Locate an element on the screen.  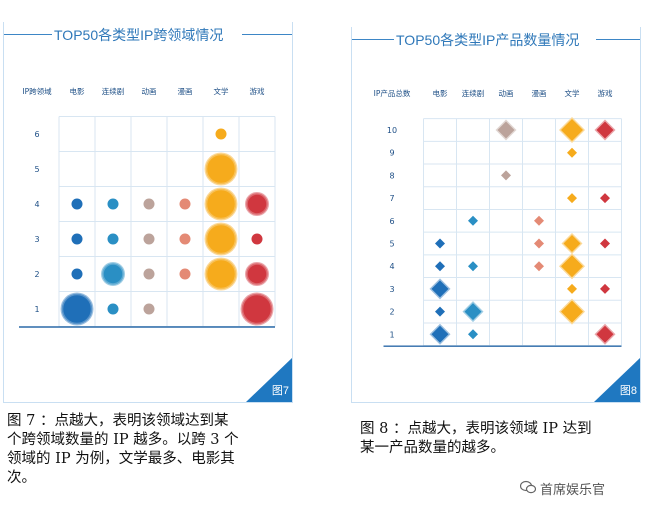
caption-line: 领域的 IP 为例，文学最多、电影其 is located at coordinates (121, 459).